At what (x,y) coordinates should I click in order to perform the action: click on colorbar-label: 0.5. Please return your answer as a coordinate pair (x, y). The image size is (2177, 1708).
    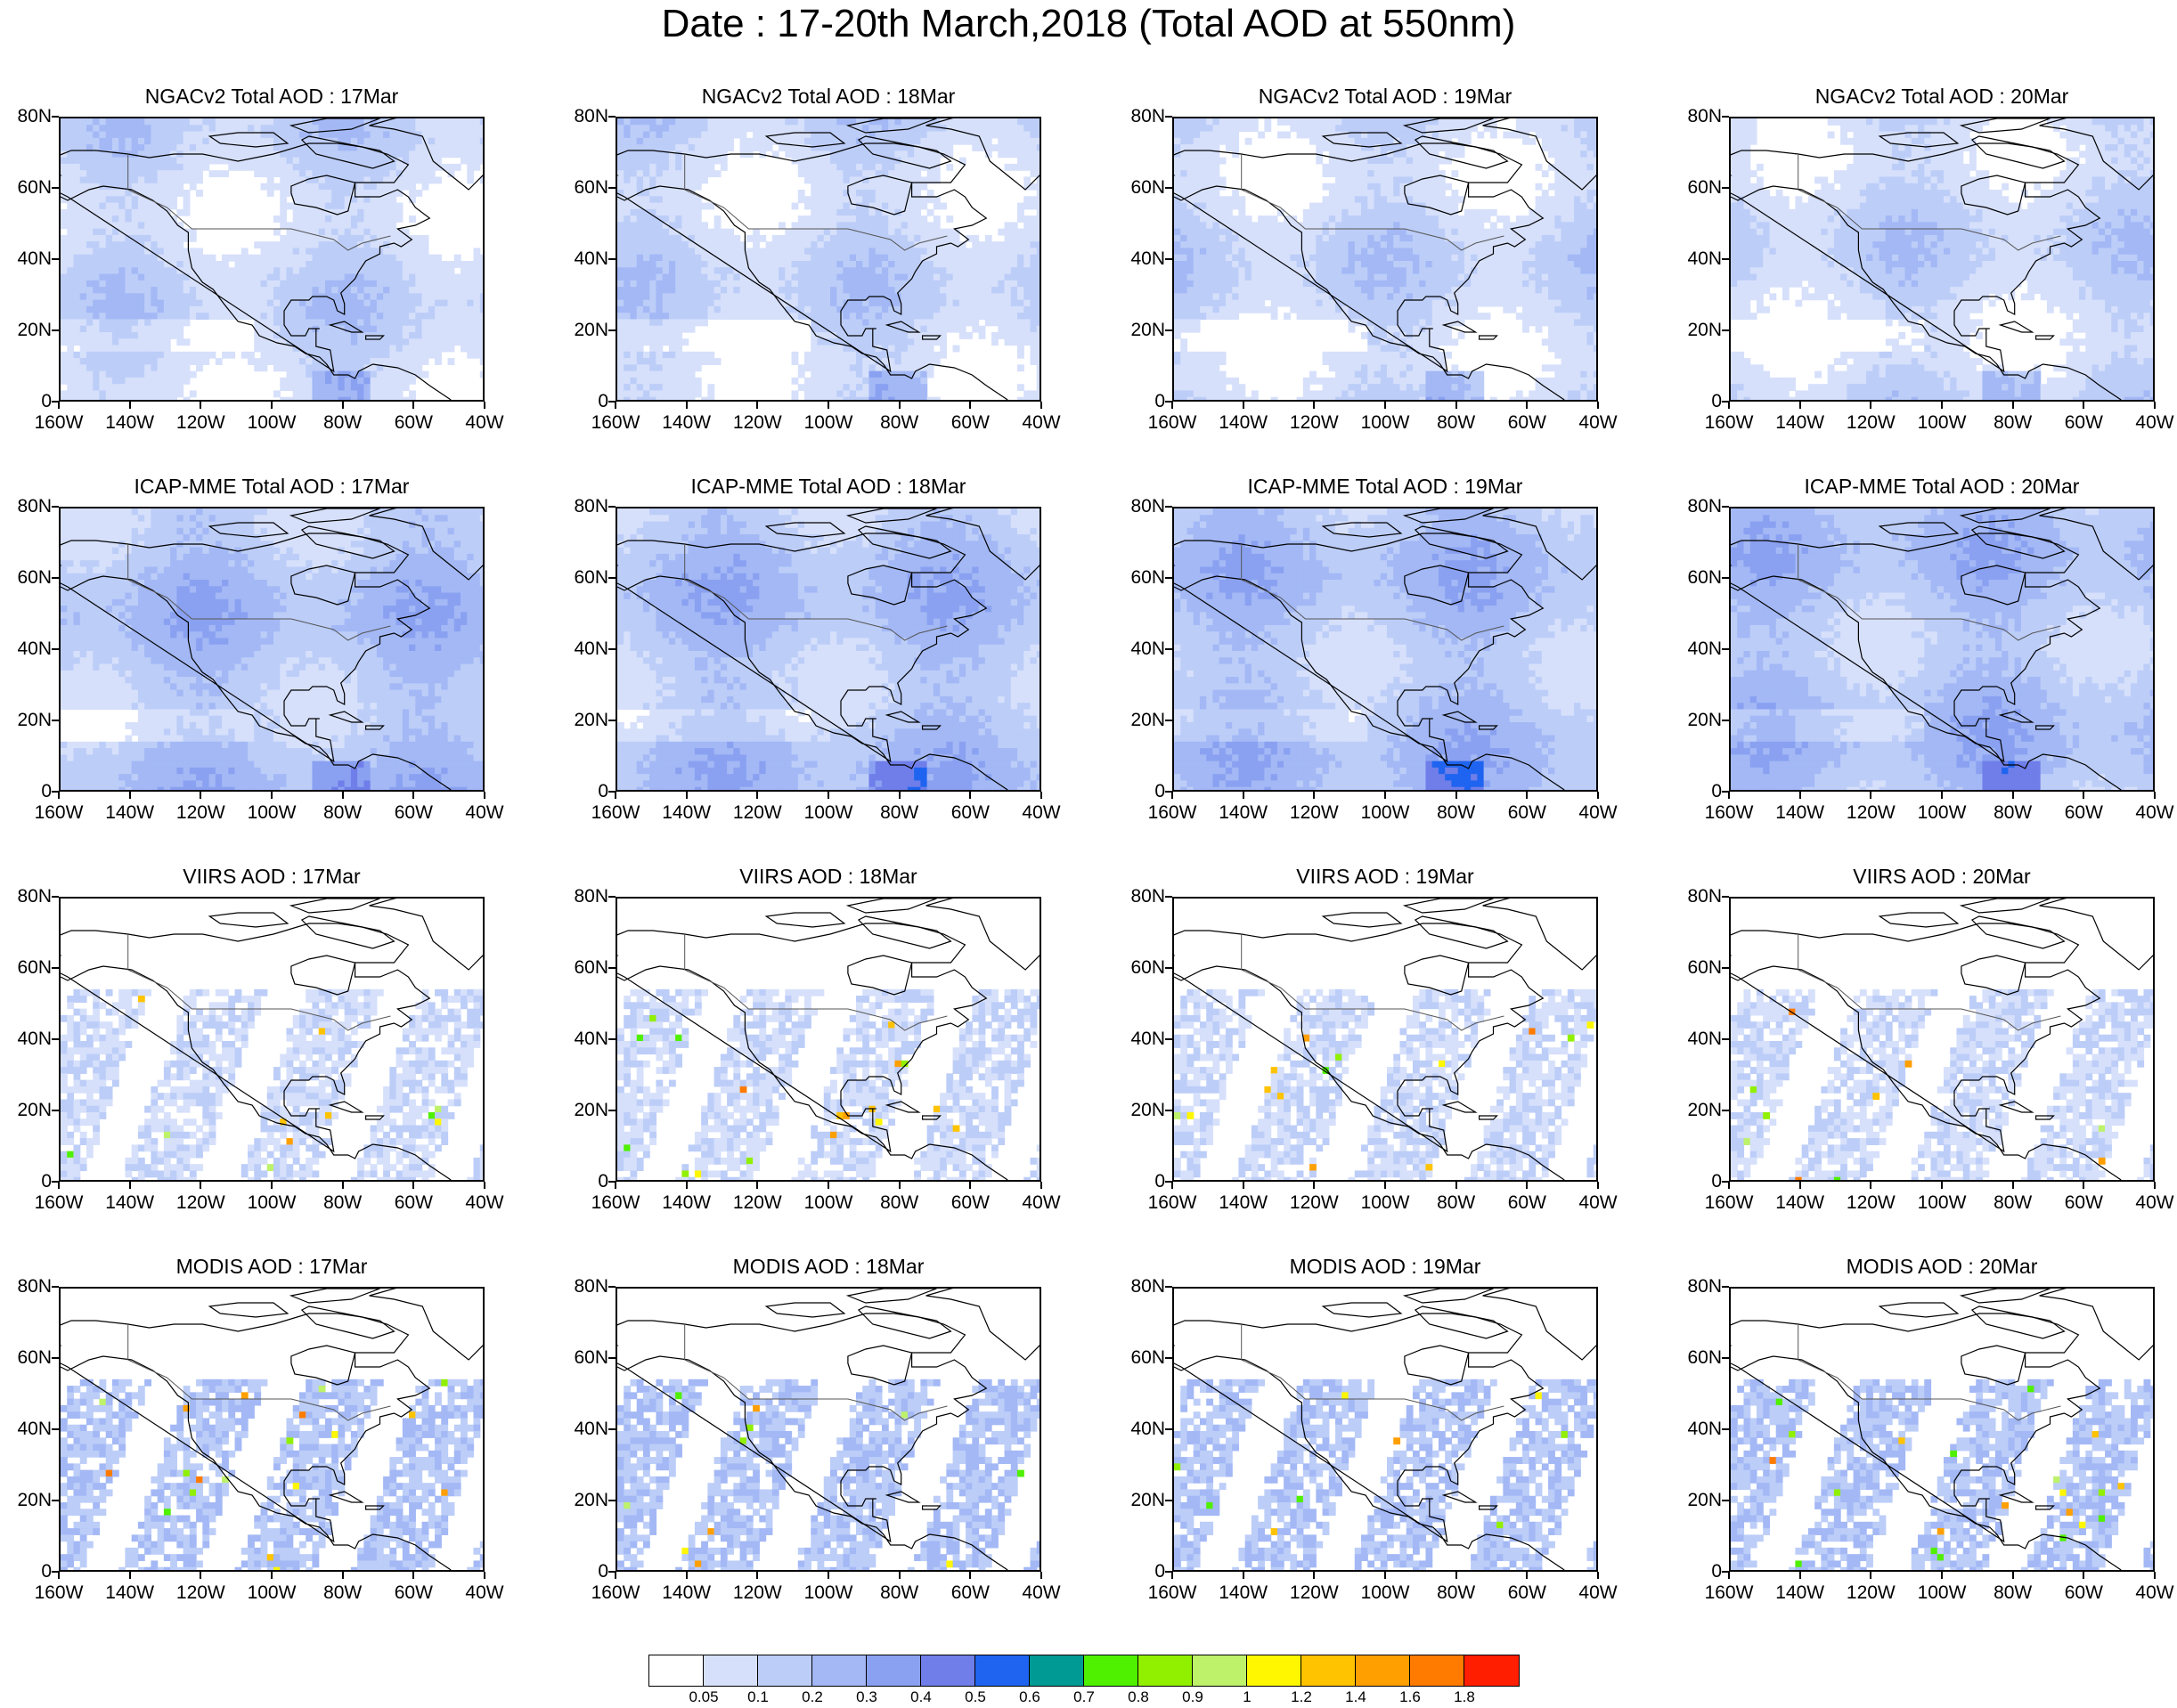
    Looking at the image, I should click on (975, 1697).